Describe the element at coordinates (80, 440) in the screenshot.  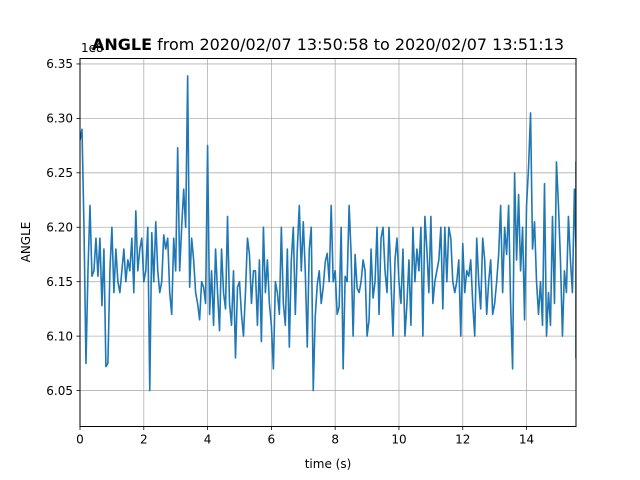
I see `x-tick-label: 0` at that location.